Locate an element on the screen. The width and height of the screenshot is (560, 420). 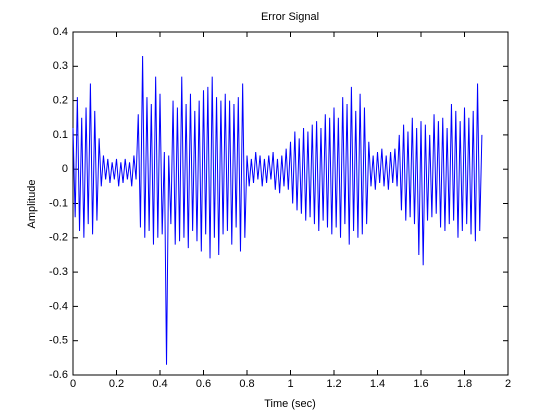
x-tick-label: 0.8 is located at coordinates (246, 384).